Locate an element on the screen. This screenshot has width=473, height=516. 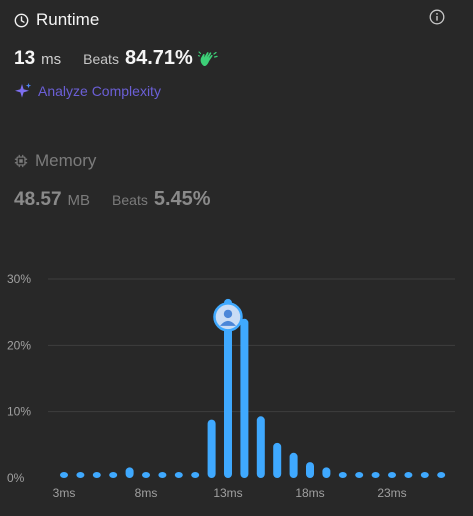
runtime-stats: 13 ms Beats 84.71% is located at coordinates (116, 58).